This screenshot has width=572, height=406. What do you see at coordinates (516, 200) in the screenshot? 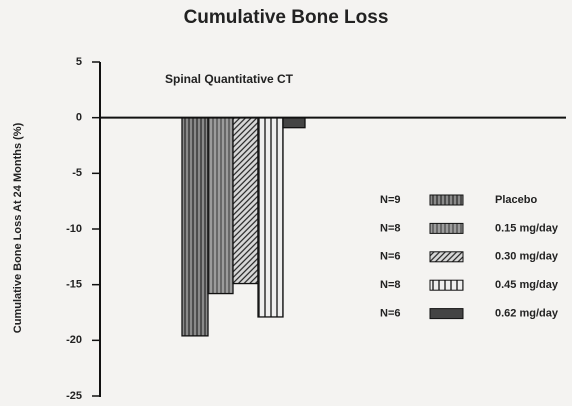
I see `legend-label: Placebo` at bounding box center [516, 200].